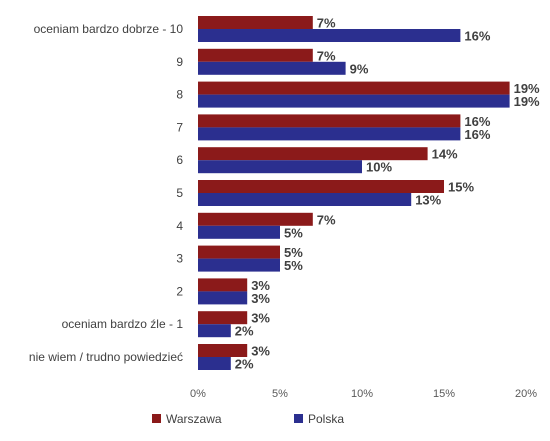 The width and height of the screenshot is (550, 441). I want to click on category-label: 7, so click(179, 127).